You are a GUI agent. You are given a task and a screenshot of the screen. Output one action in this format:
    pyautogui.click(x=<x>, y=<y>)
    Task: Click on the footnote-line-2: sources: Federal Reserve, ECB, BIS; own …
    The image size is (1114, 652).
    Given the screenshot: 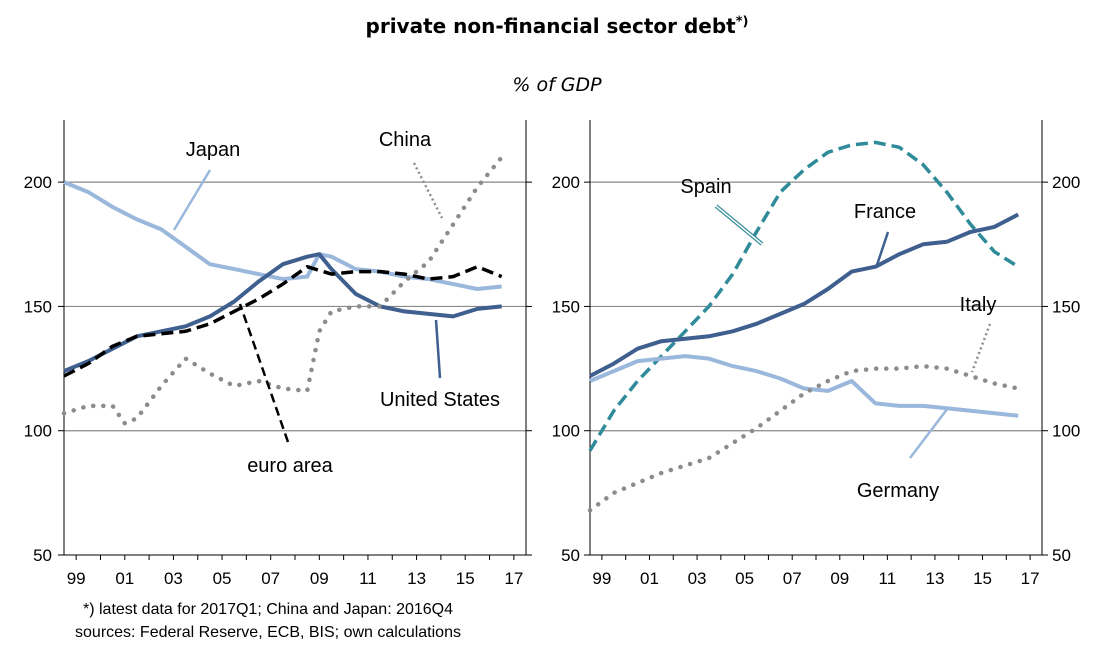 What is the action you would take?
    pyautogui.click(x=268, y=632)
    